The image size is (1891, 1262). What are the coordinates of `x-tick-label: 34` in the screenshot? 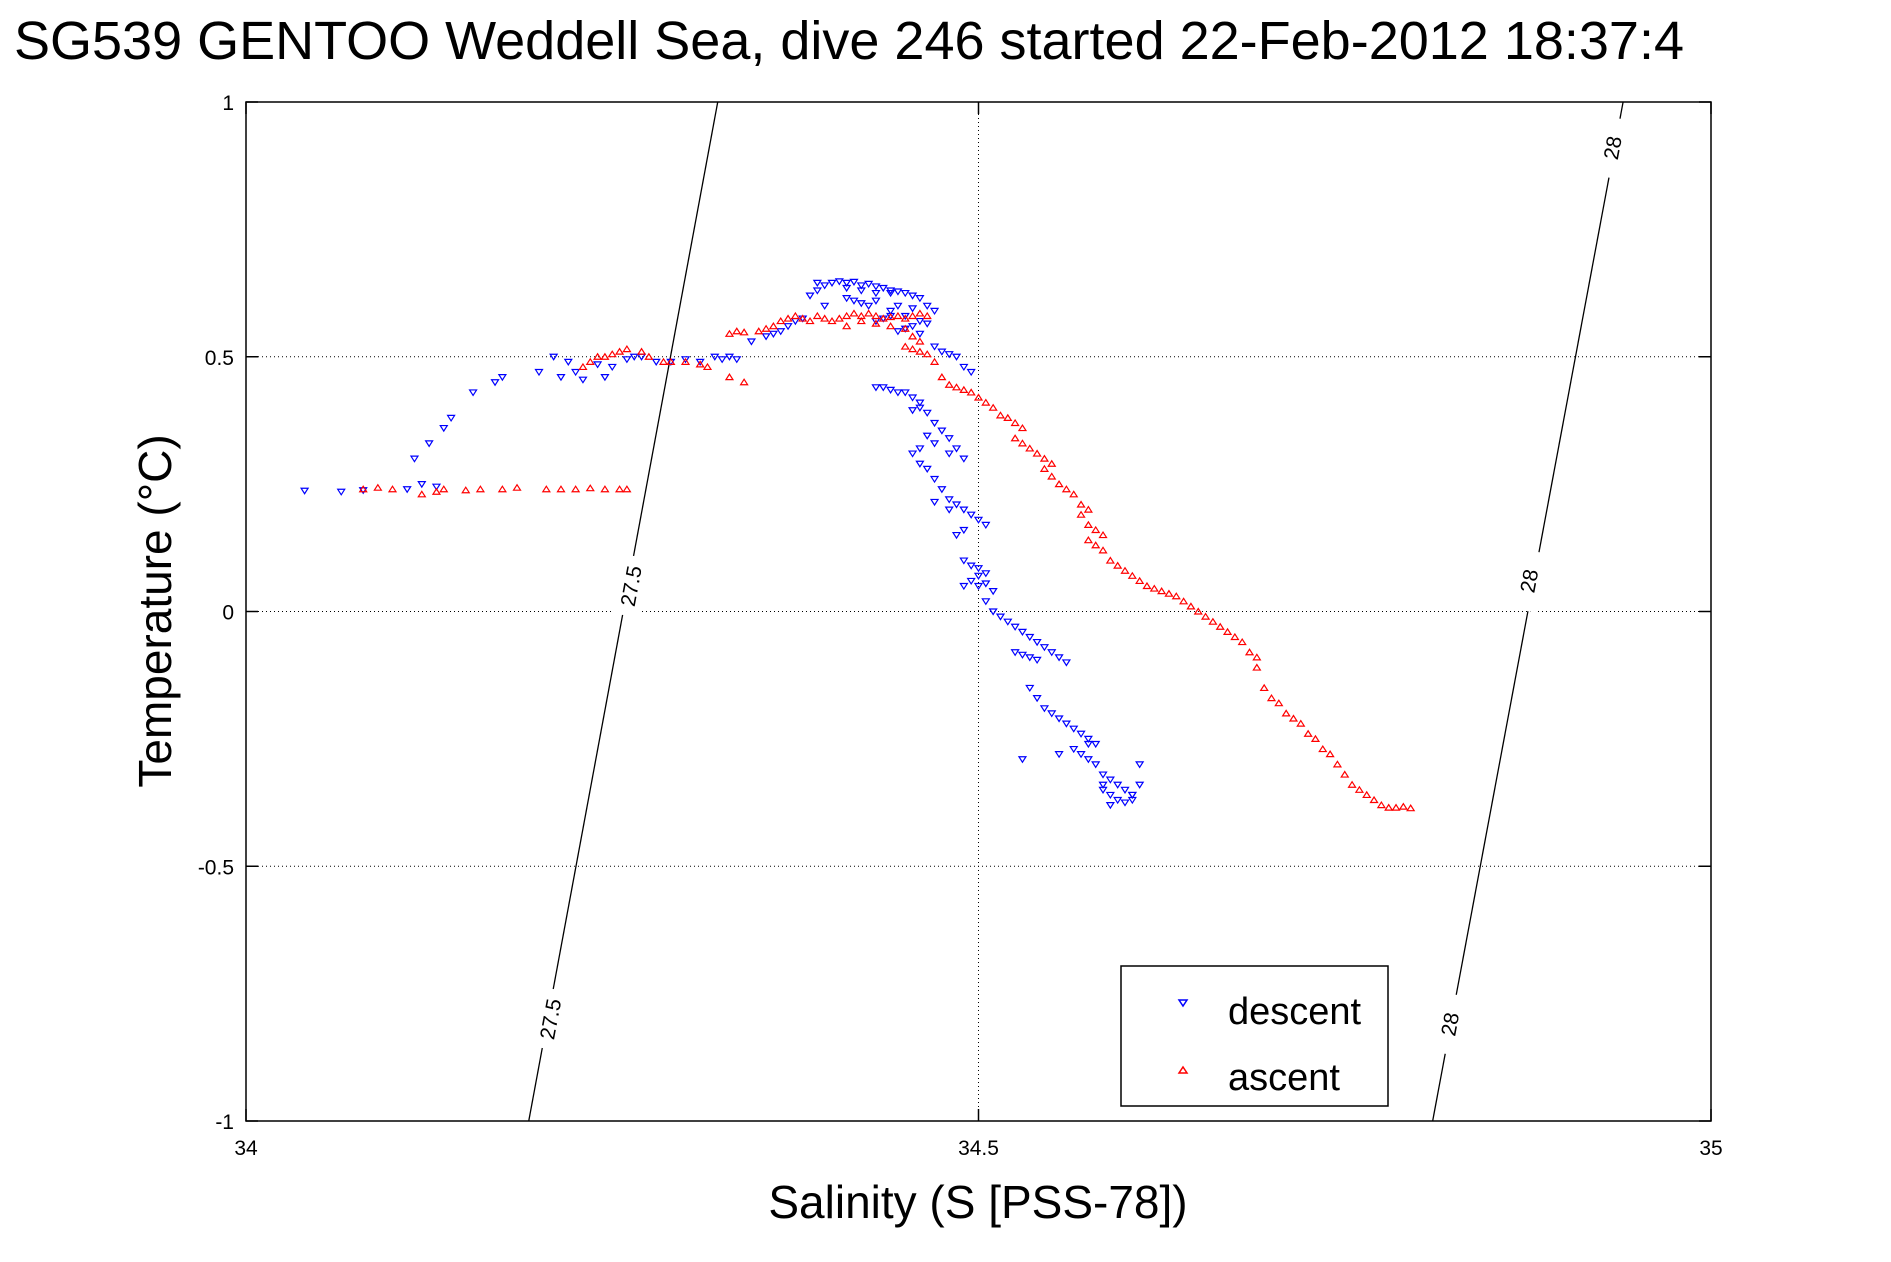 It's located at (246, 1148).